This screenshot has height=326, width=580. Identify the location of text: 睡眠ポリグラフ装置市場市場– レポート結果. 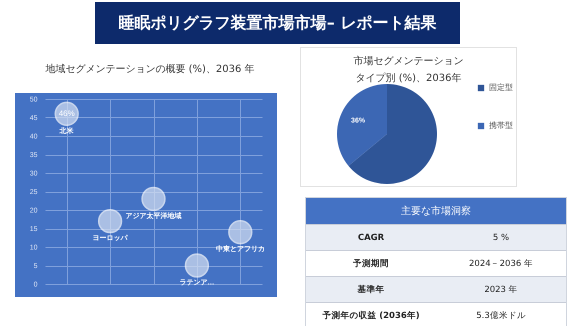
(277, 23).